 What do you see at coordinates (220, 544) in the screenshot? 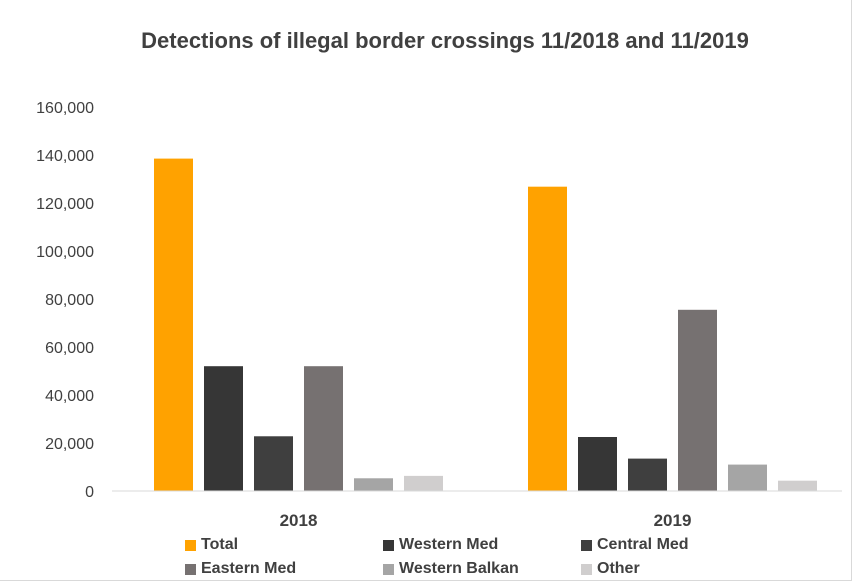
I see `legend-label: Total` at bounding box center [220, 544].